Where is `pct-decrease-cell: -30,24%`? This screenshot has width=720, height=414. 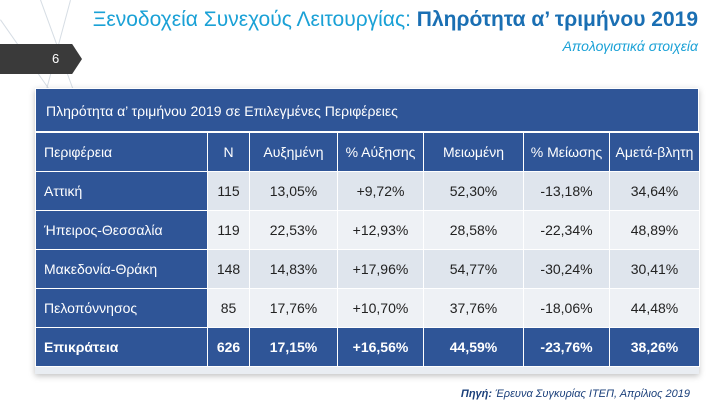 pct-decrease-cell: -30,24% is located at coordinates (566, 269).